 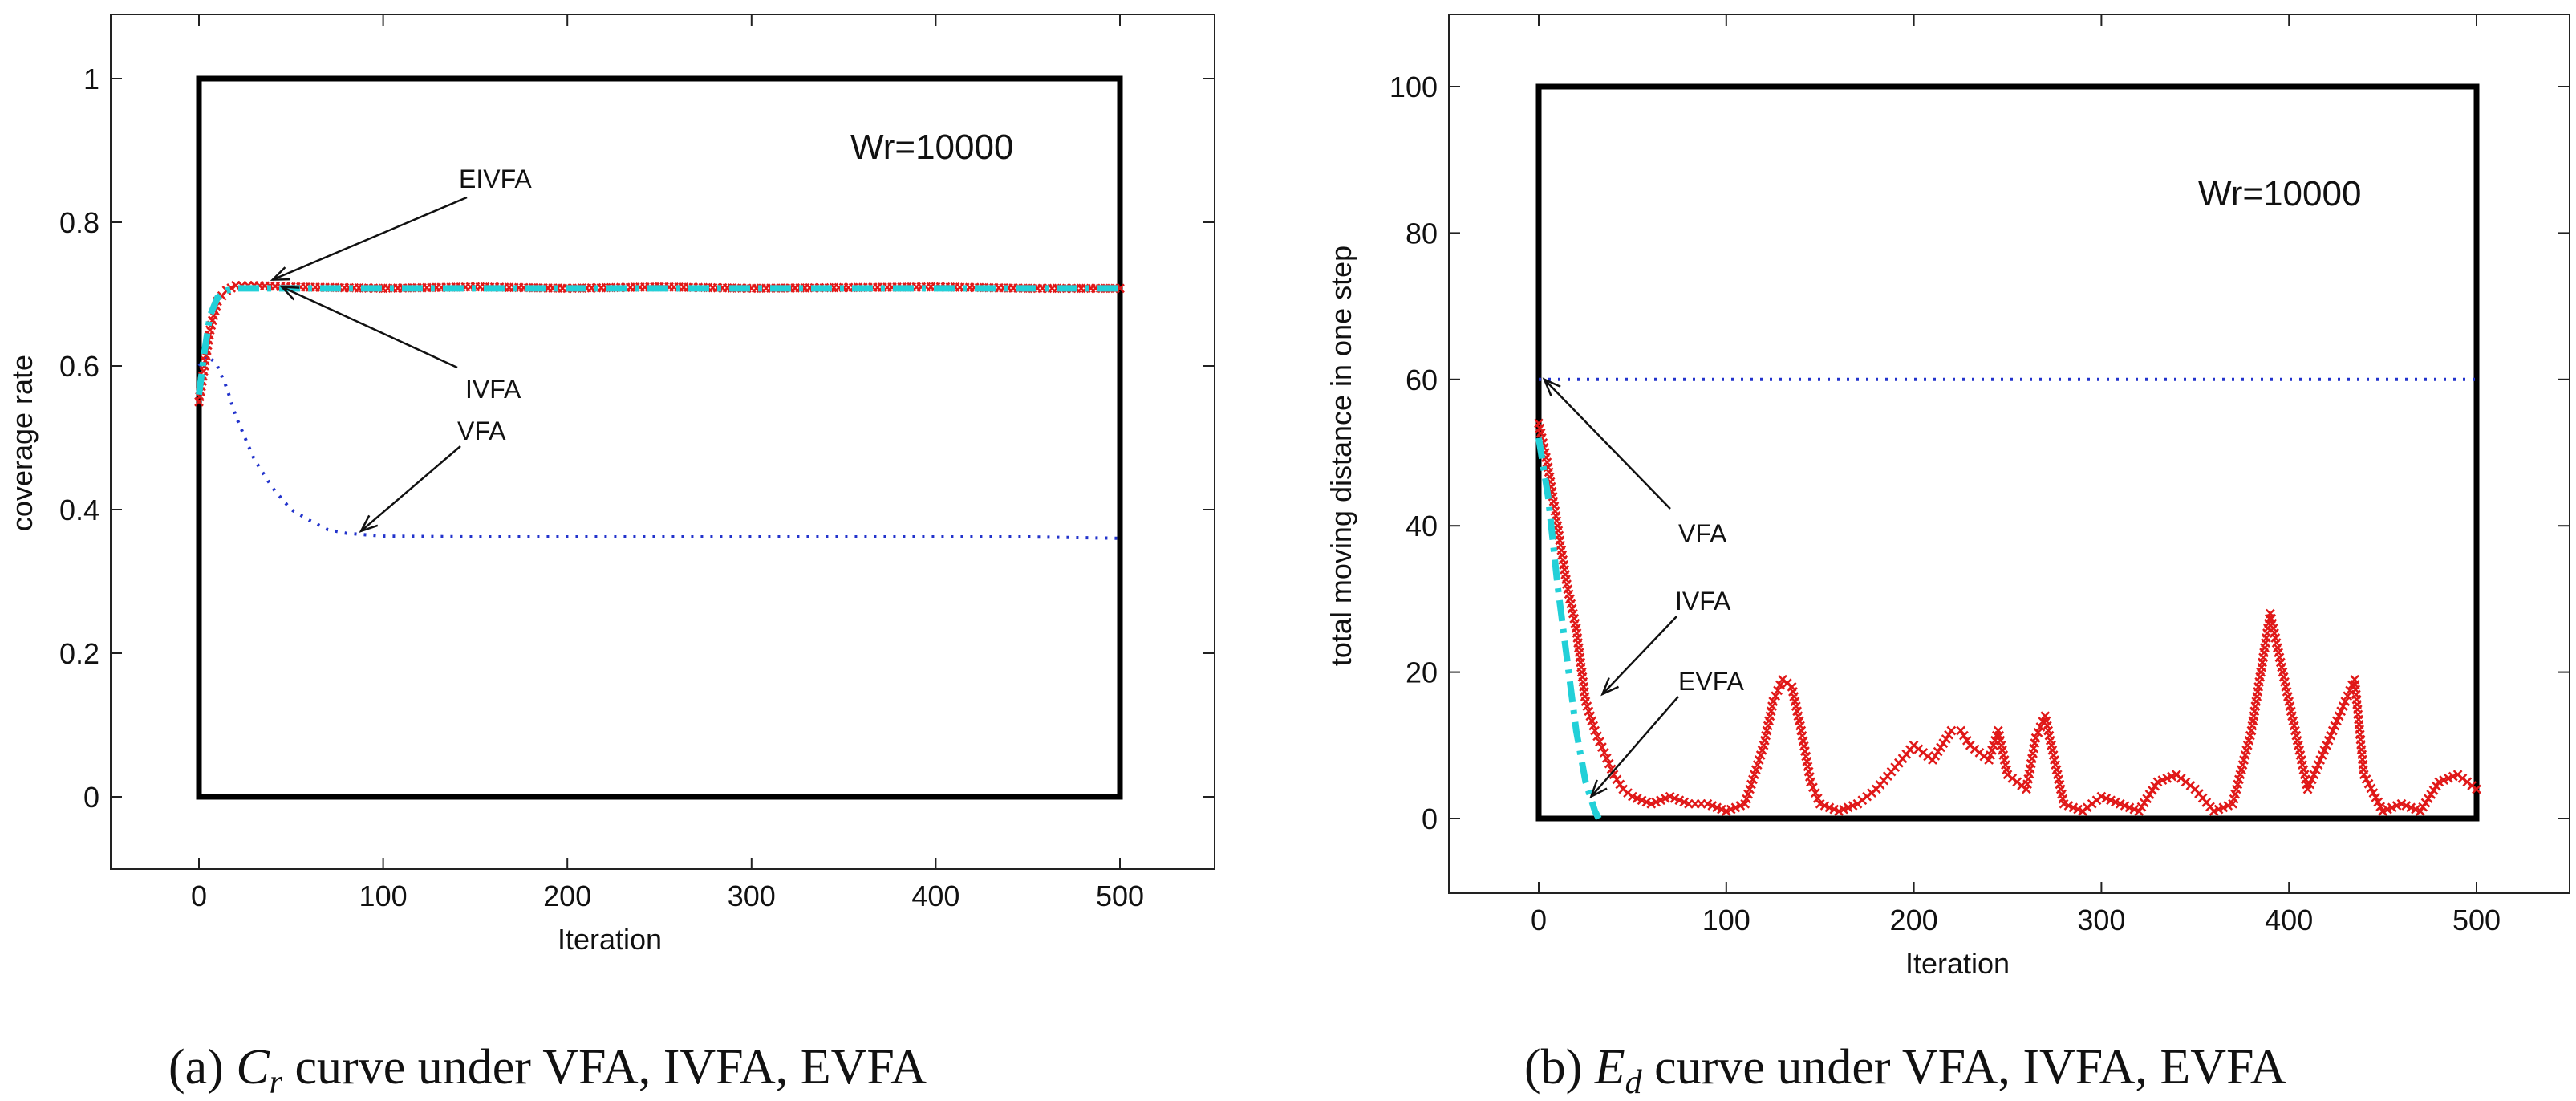 I want to click on x-tick-label: 400, so click(x=935, y=896).